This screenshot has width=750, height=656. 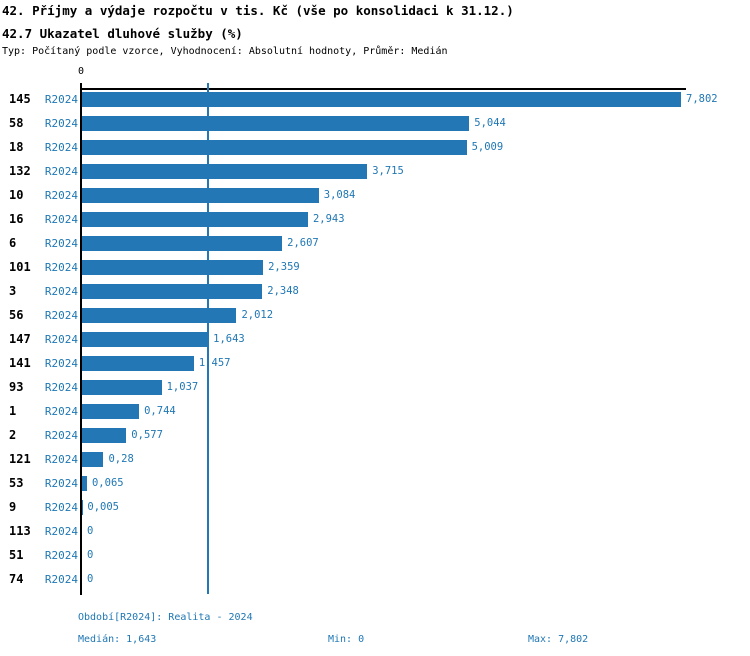 I want to click on row-id-label: 53, so click(x=16, y=483).